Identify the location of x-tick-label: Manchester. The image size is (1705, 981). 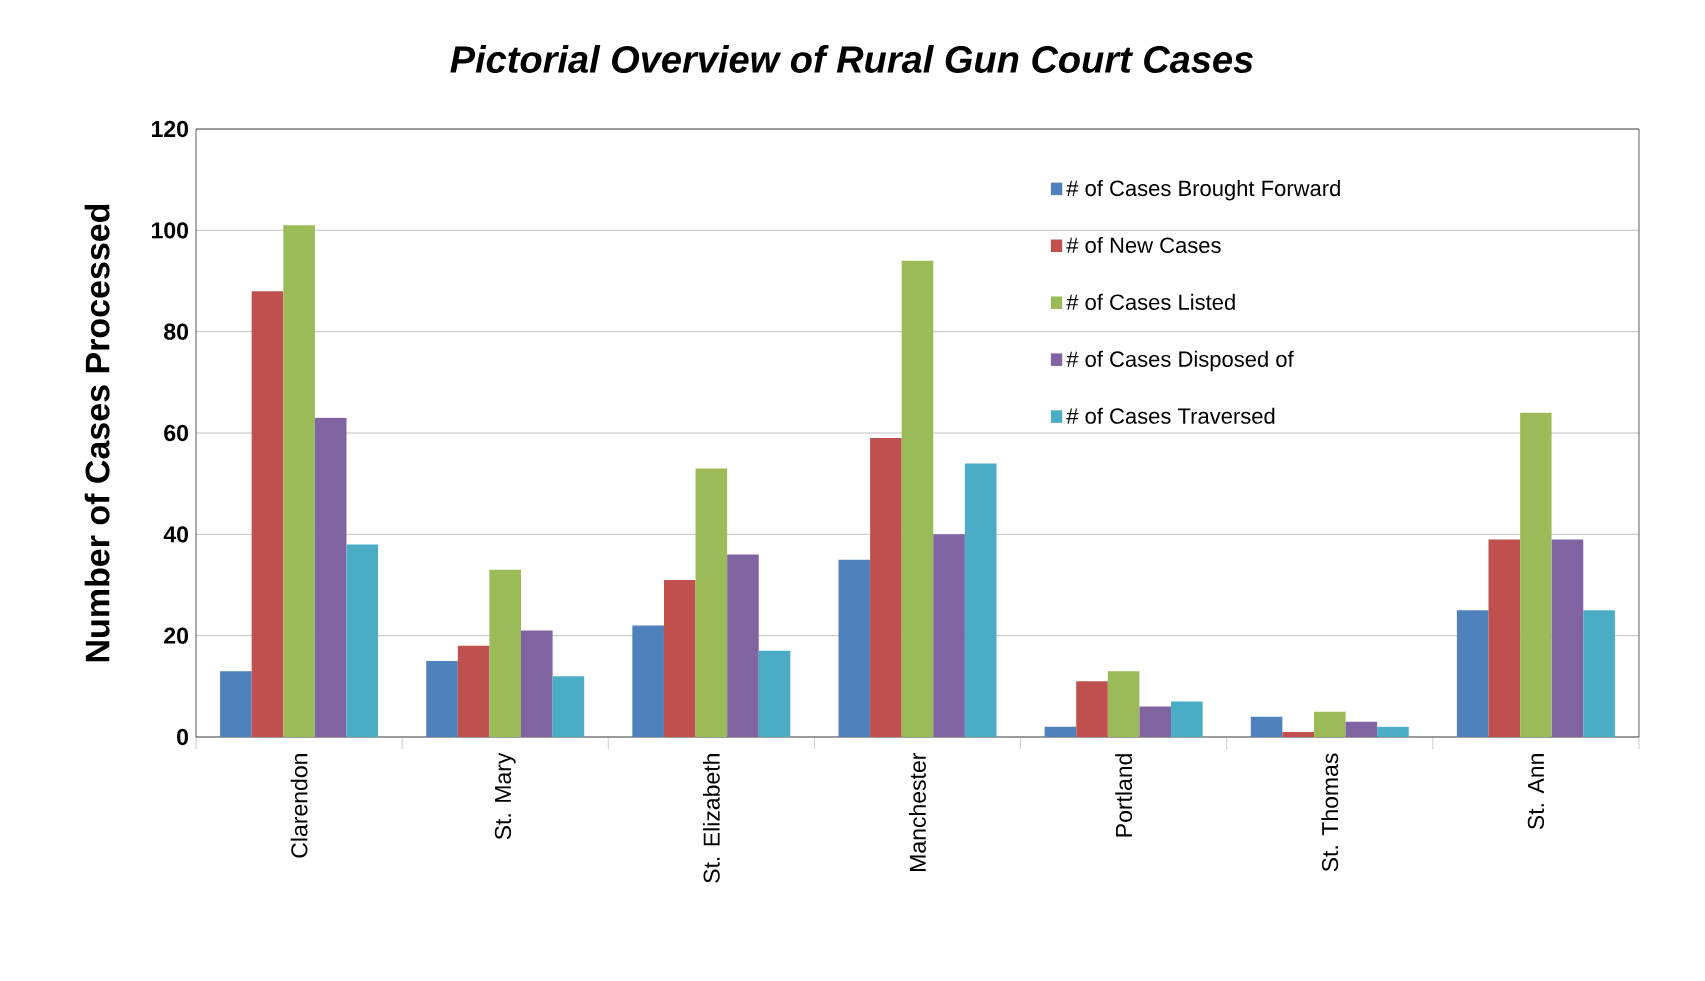
(917, 811).